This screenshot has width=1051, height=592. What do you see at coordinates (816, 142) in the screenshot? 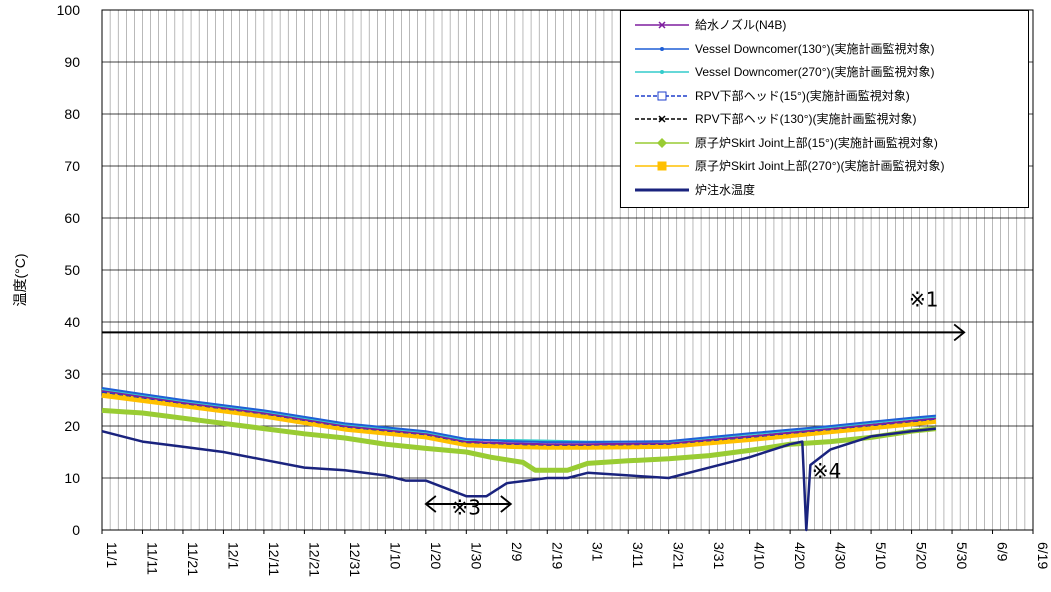
I see `legend-label: 原子炉Skirt Joint上部(15°)(実施計画監視対象)` at bounding box center [816, 142].